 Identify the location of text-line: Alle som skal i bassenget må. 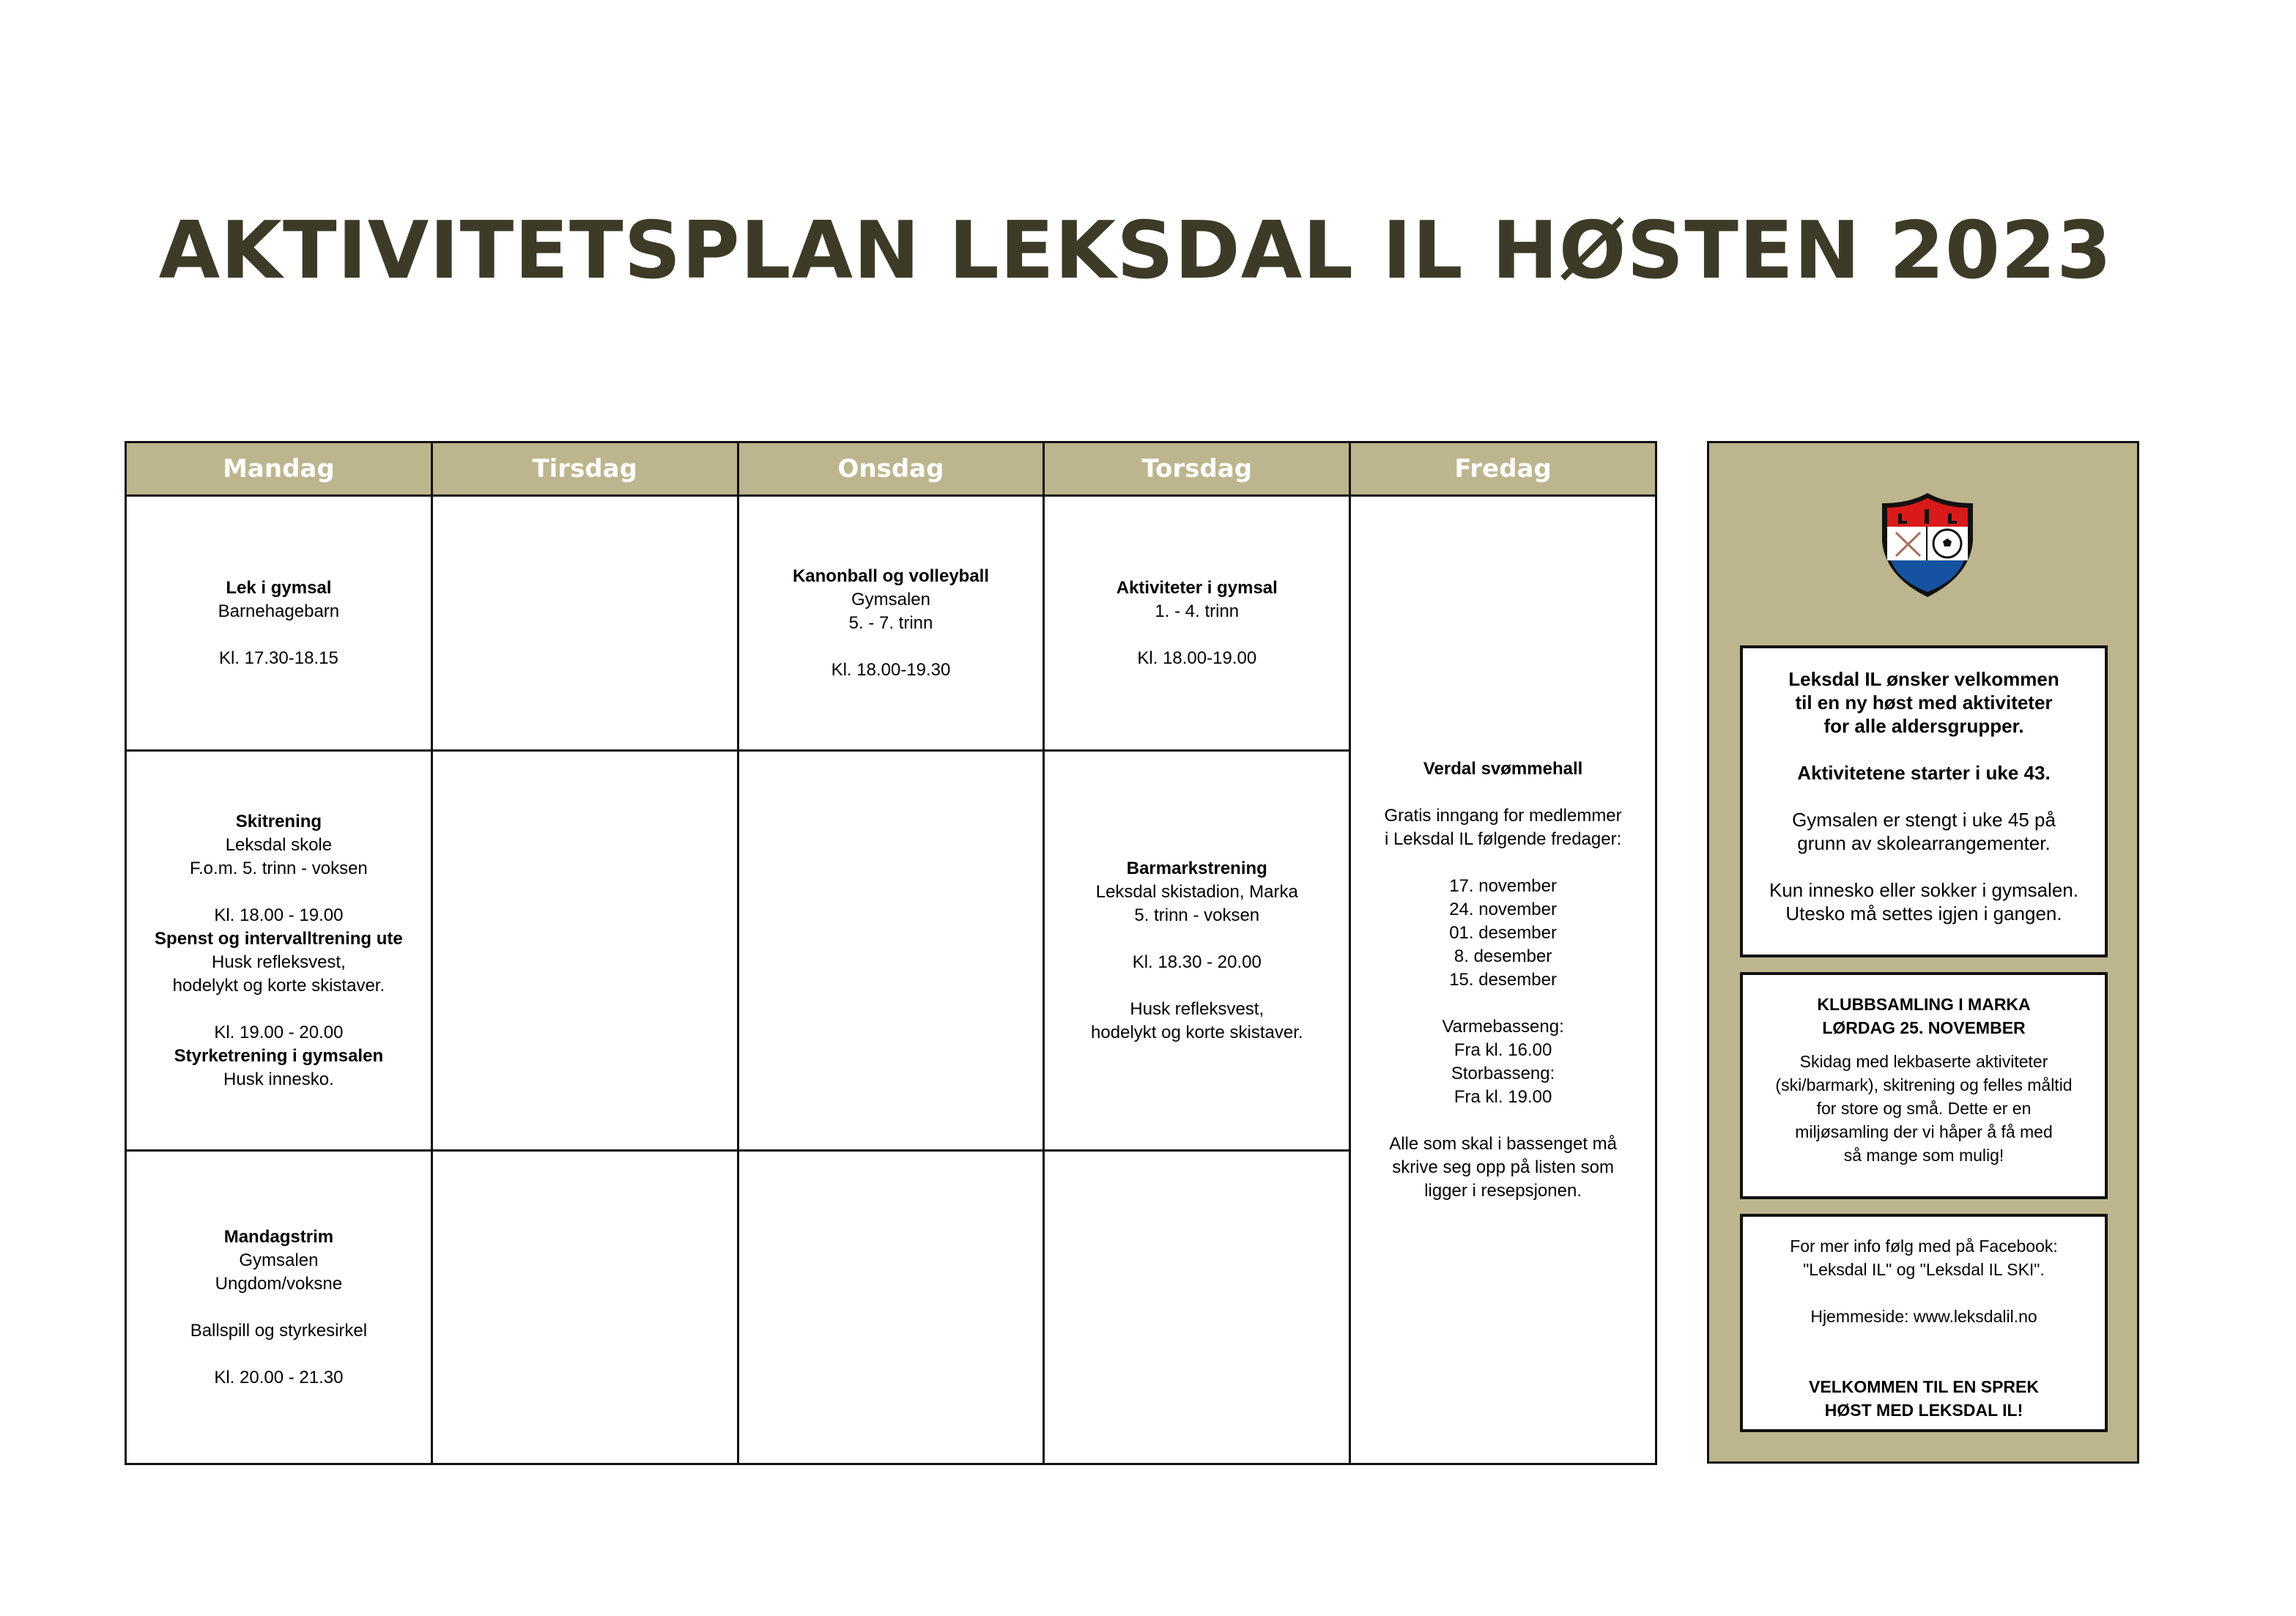
(1503, 1143).